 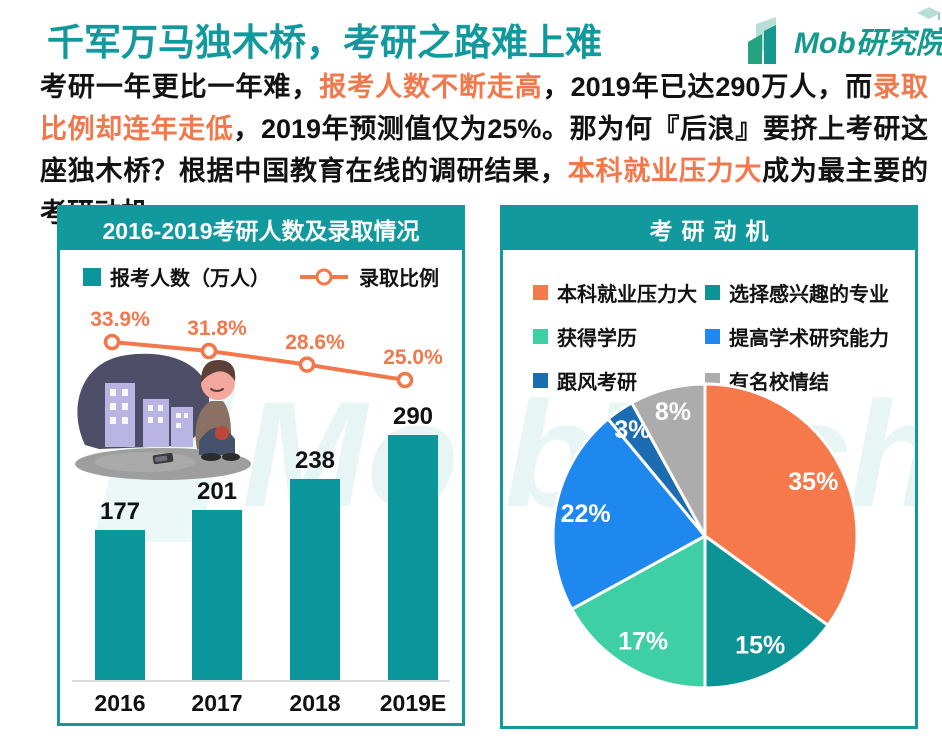 What do you see at coordinates (190, 279) in the screenshot?
I see `bar-legend-label: 报考人数（万人）` at bounding box center [190, 279].